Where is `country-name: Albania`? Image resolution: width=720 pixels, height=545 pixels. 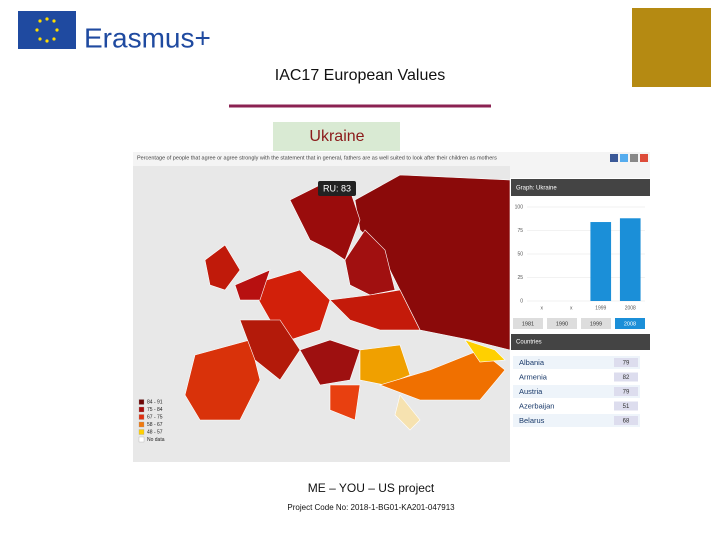
country-name: Albania is located at coordinates (532, 362).